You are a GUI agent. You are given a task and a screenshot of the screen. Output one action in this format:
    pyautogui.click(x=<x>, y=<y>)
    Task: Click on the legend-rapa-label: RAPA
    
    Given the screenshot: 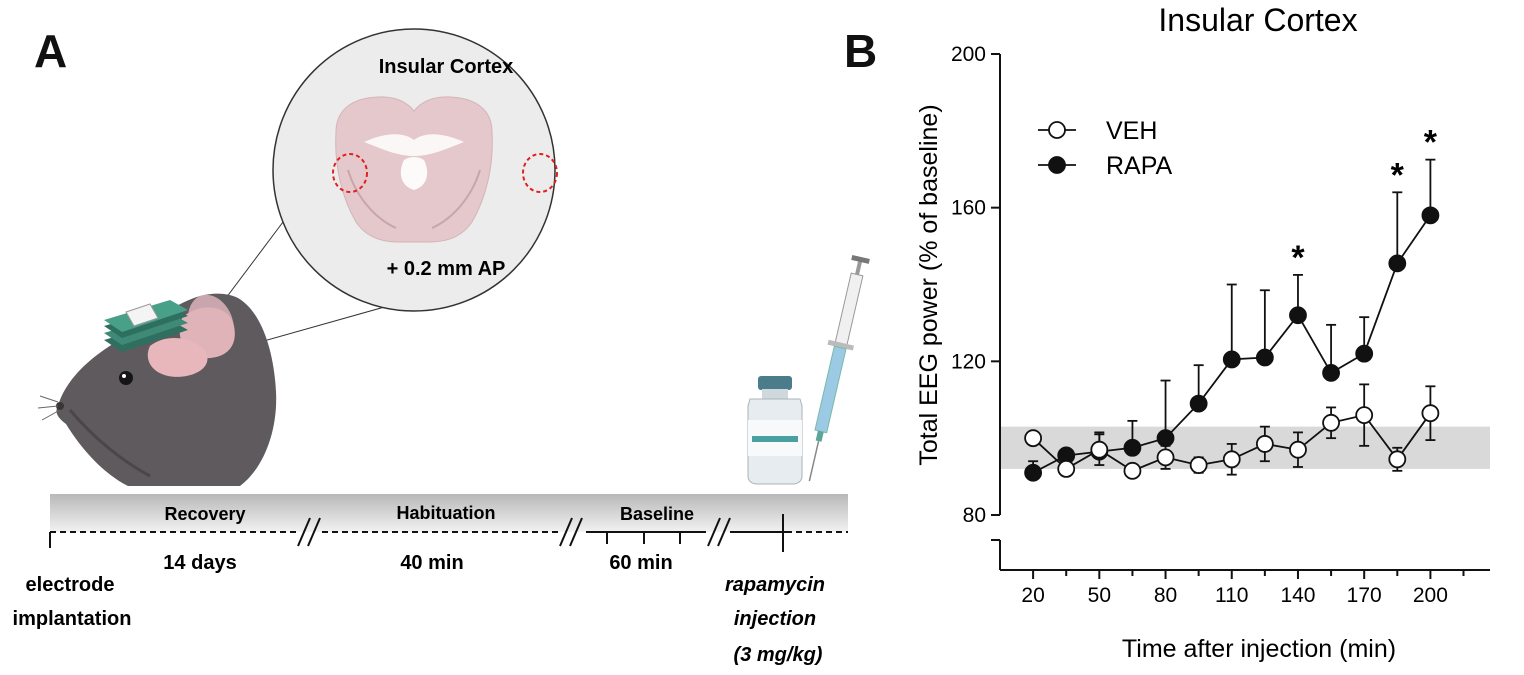 What is the action you would take?
    pyautogui.click(x=1139, y=166)
    